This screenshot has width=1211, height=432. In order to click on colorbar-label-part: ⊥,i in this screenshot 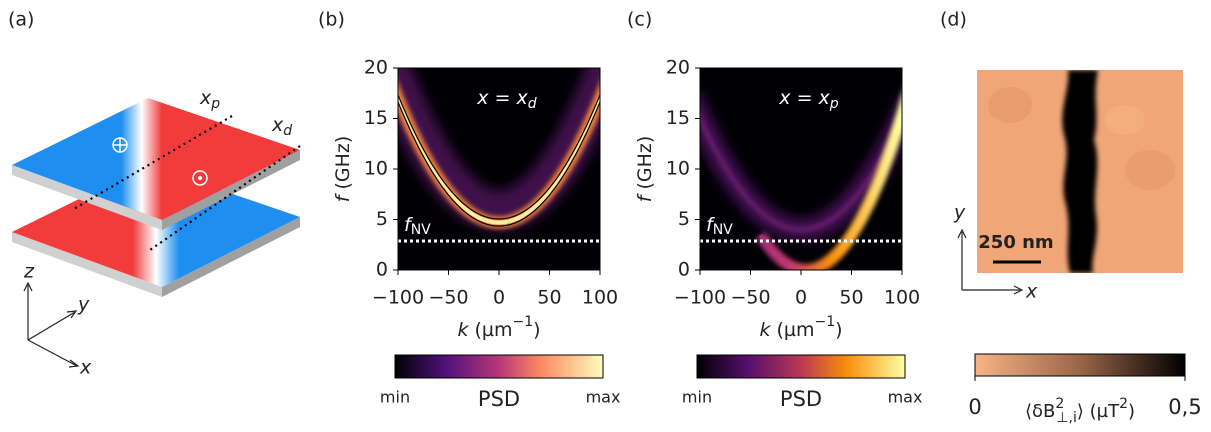, I will do `click(1066, 418)`.